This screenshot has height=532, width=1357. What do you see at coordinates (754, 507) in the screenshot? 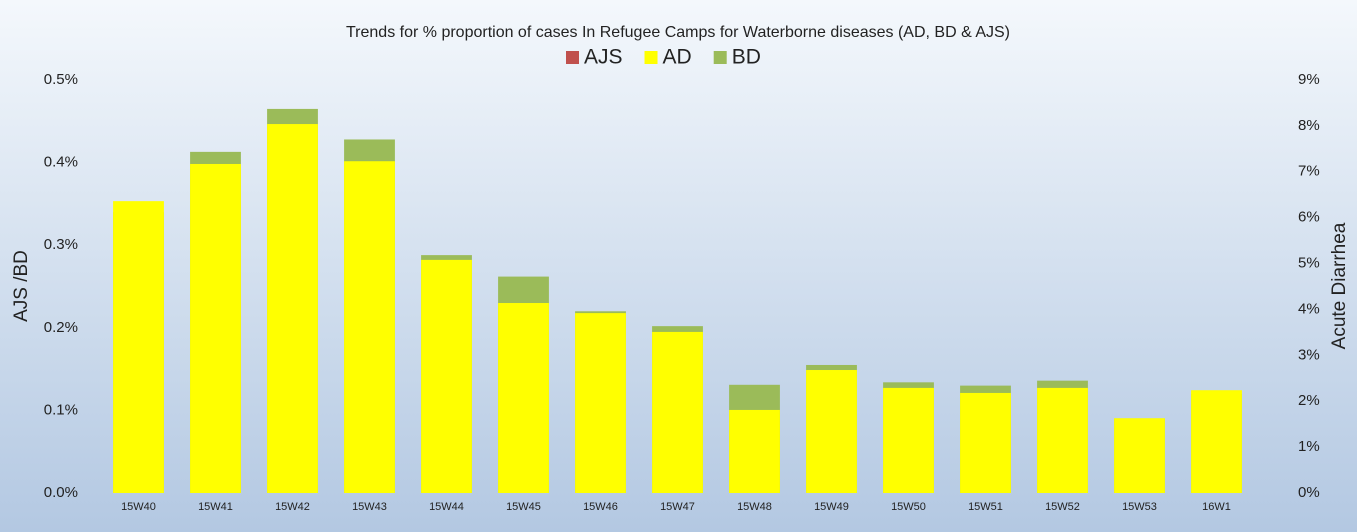
I see `x-tick-label: 15W48` at bounding box center [754, 507].